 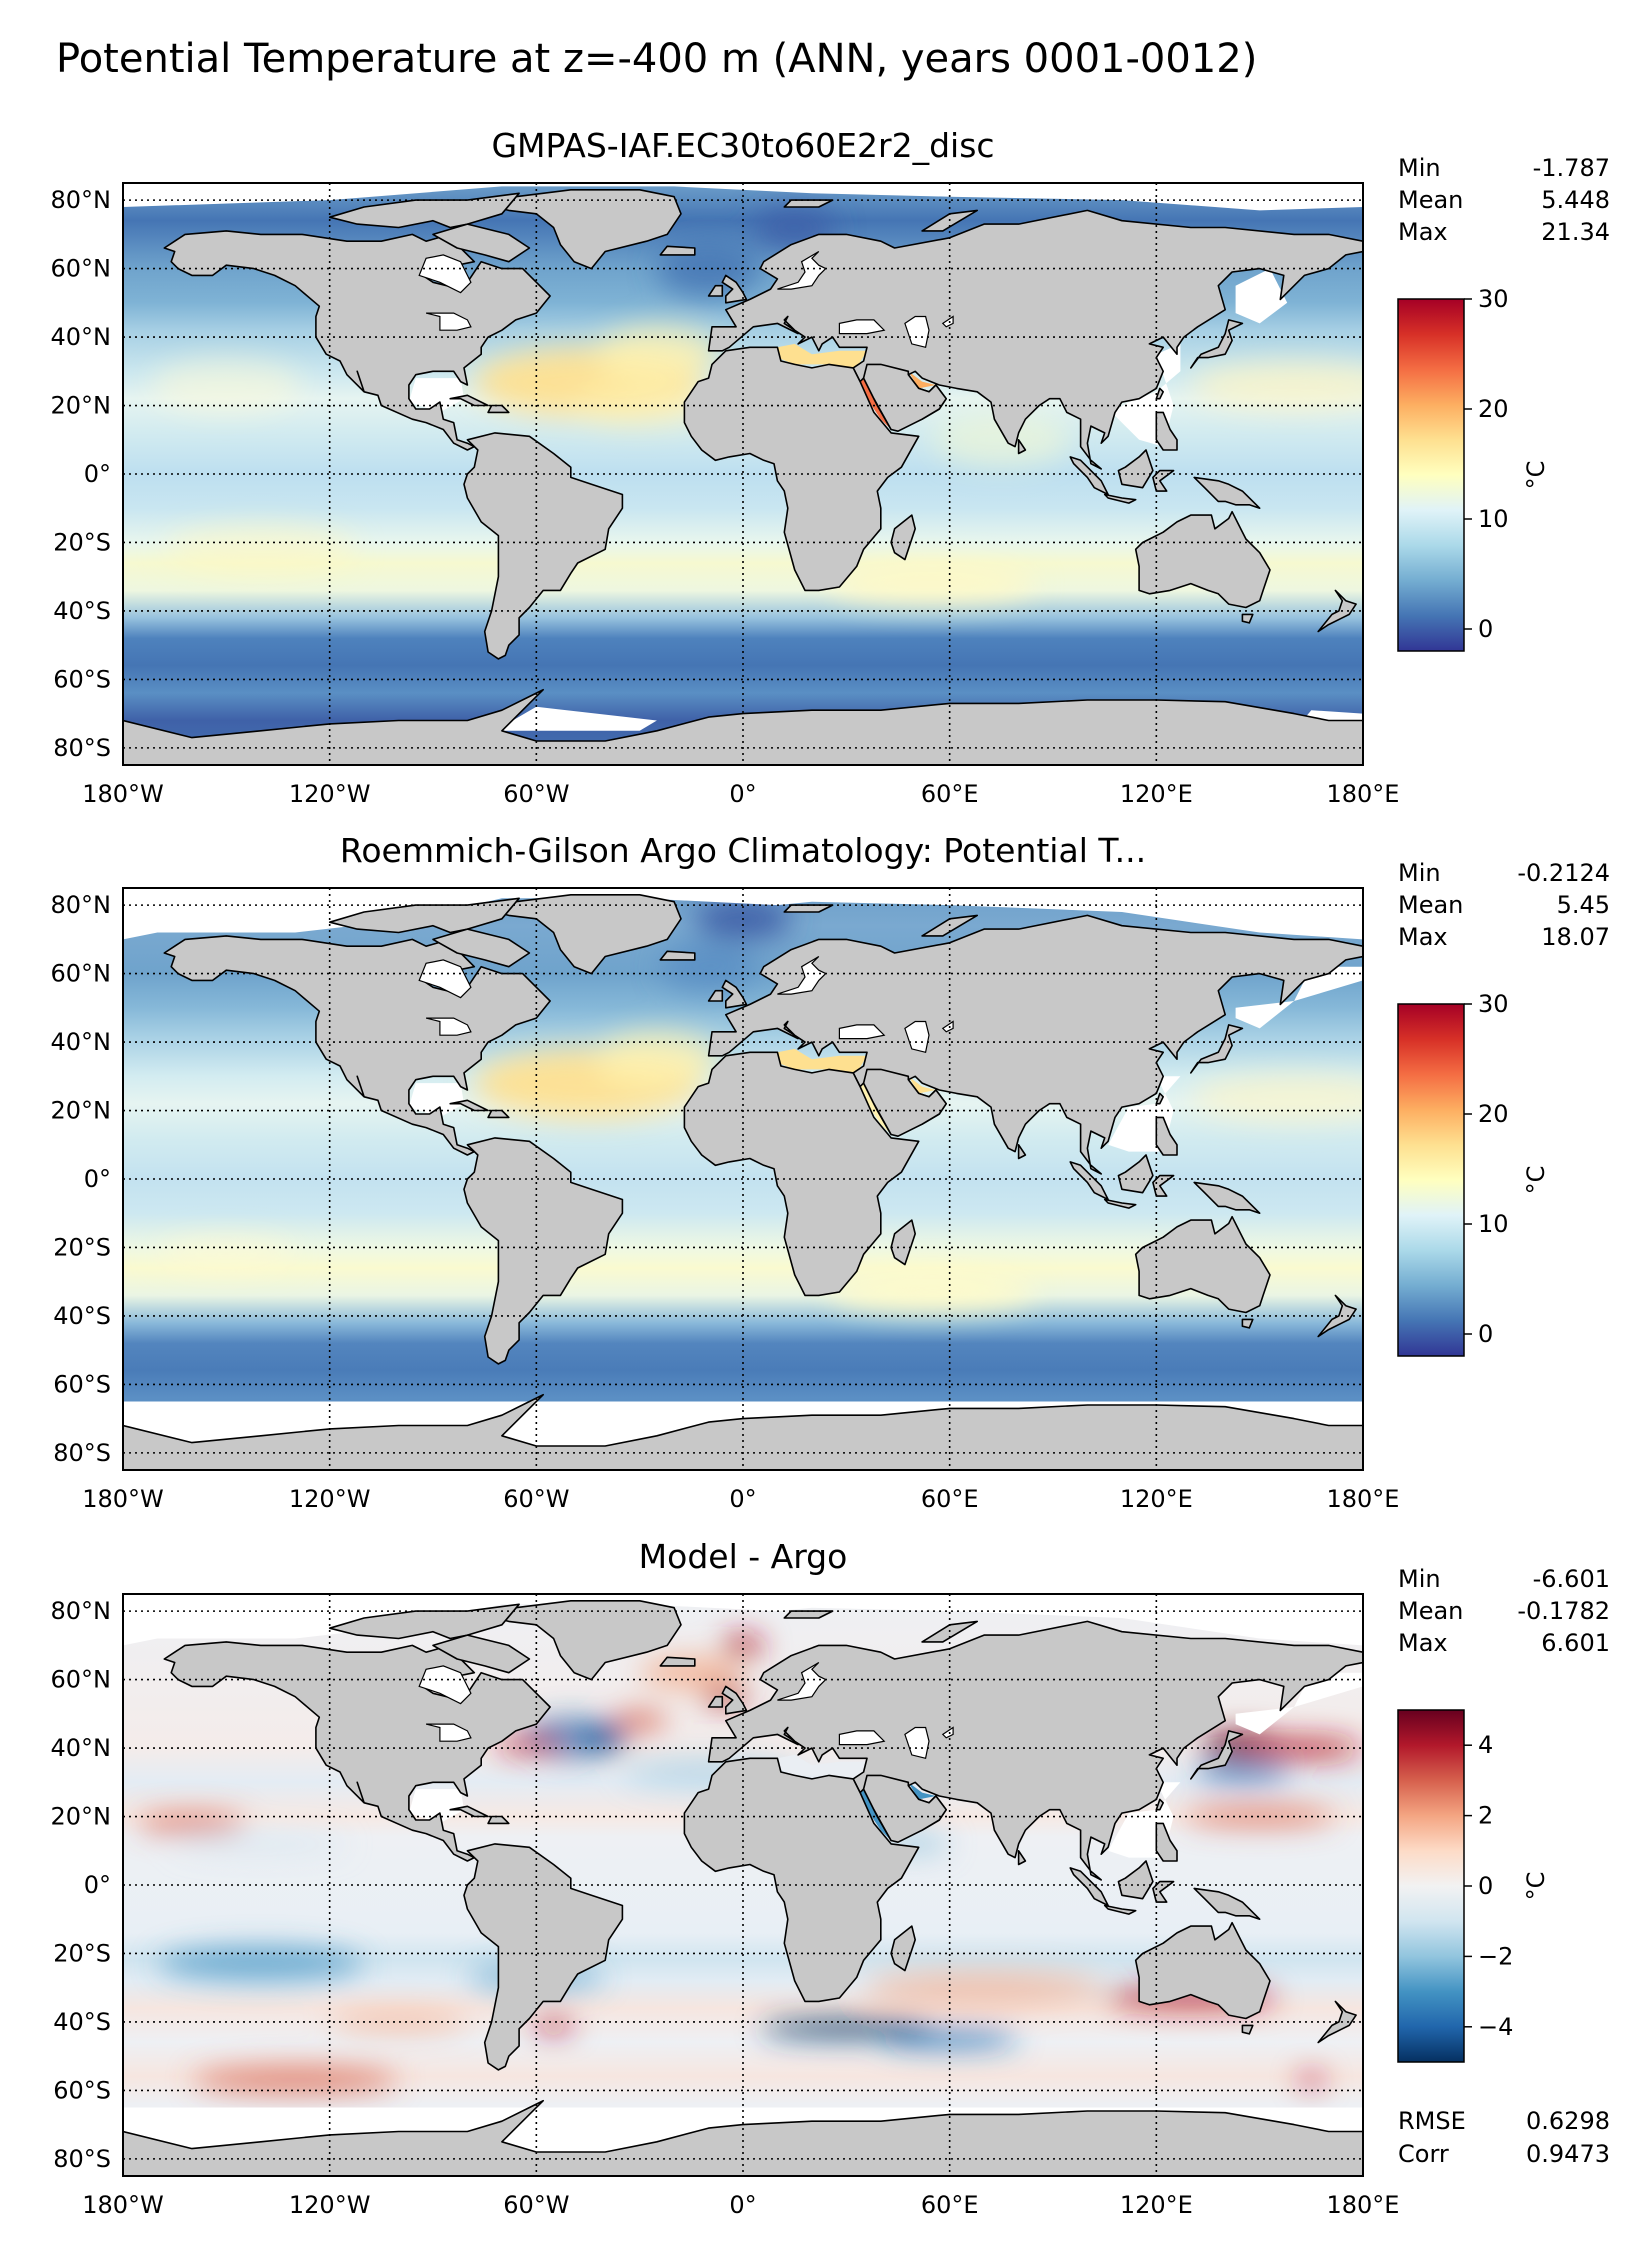 I want to click on land-ireland, so click(x=715, y=290).